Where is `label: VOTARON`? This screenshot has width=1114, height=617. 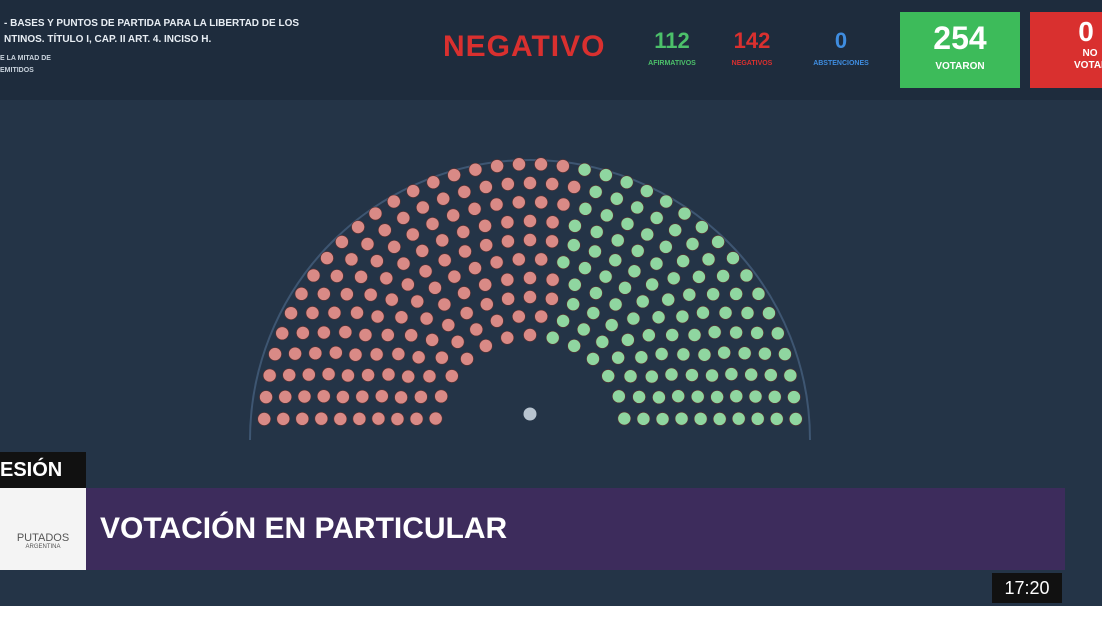
label: VOTARON is located at coordinates (960, 66).